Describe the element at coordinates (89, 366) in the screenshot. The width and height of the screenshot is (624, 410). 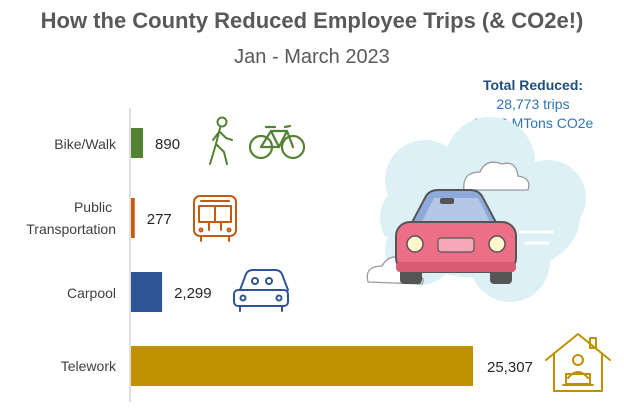
I see `category-label-telework: Telework` at that location.